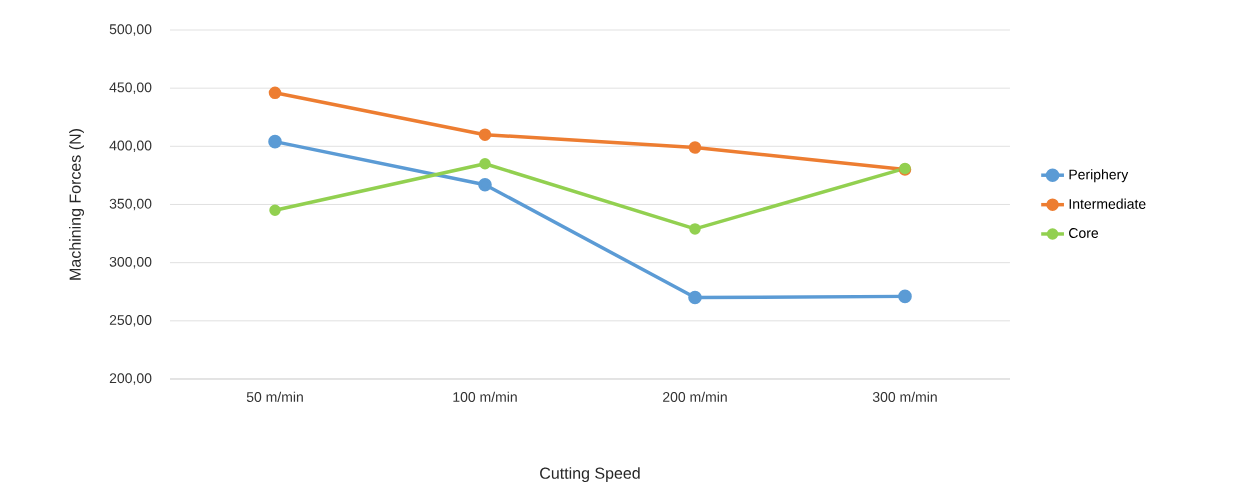 The height and width of the screenshot is (488, 1247). Describe the element at coordinates (1084, 233) in the screenshot. I see `legend-label: Core` at that location.